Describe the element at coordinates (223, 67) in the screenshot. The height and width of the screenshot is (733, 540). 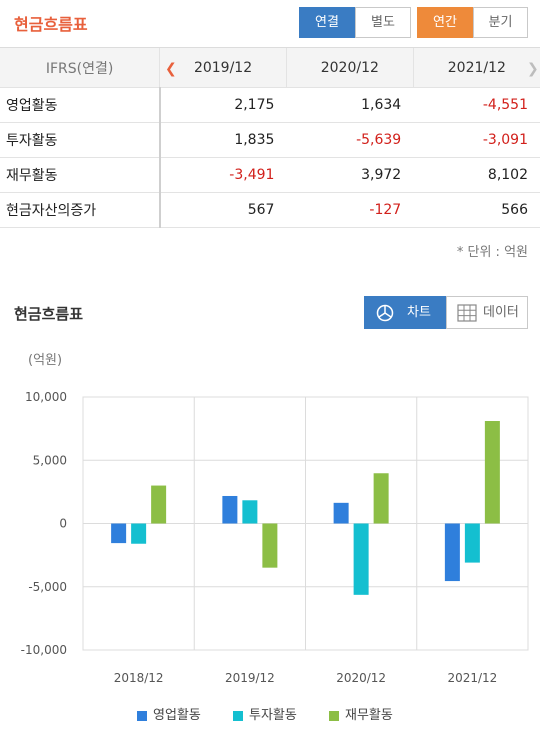
I see `year-header: 2019/12` at that location.